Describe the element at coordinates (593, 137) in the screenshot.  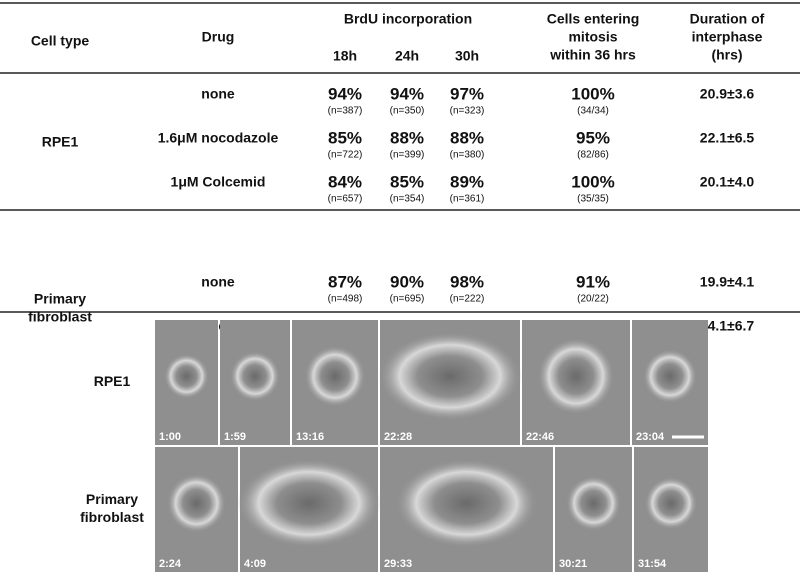
I see `mitosis-pct: 95%` at that location.